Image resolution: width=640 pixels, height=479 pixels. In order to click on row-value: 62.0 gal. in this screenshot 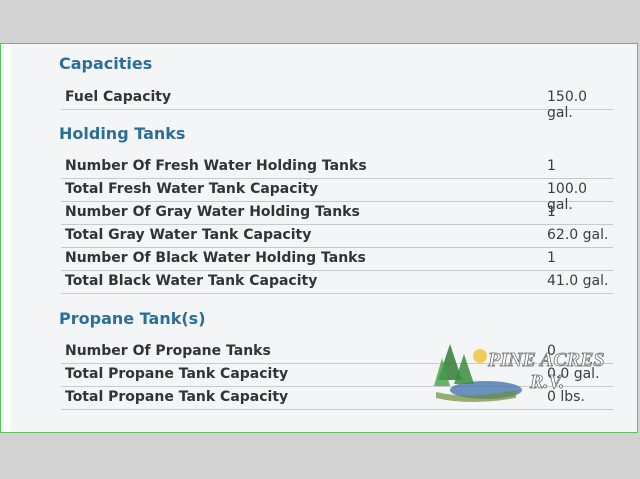, I will do `click(578, 235)`.